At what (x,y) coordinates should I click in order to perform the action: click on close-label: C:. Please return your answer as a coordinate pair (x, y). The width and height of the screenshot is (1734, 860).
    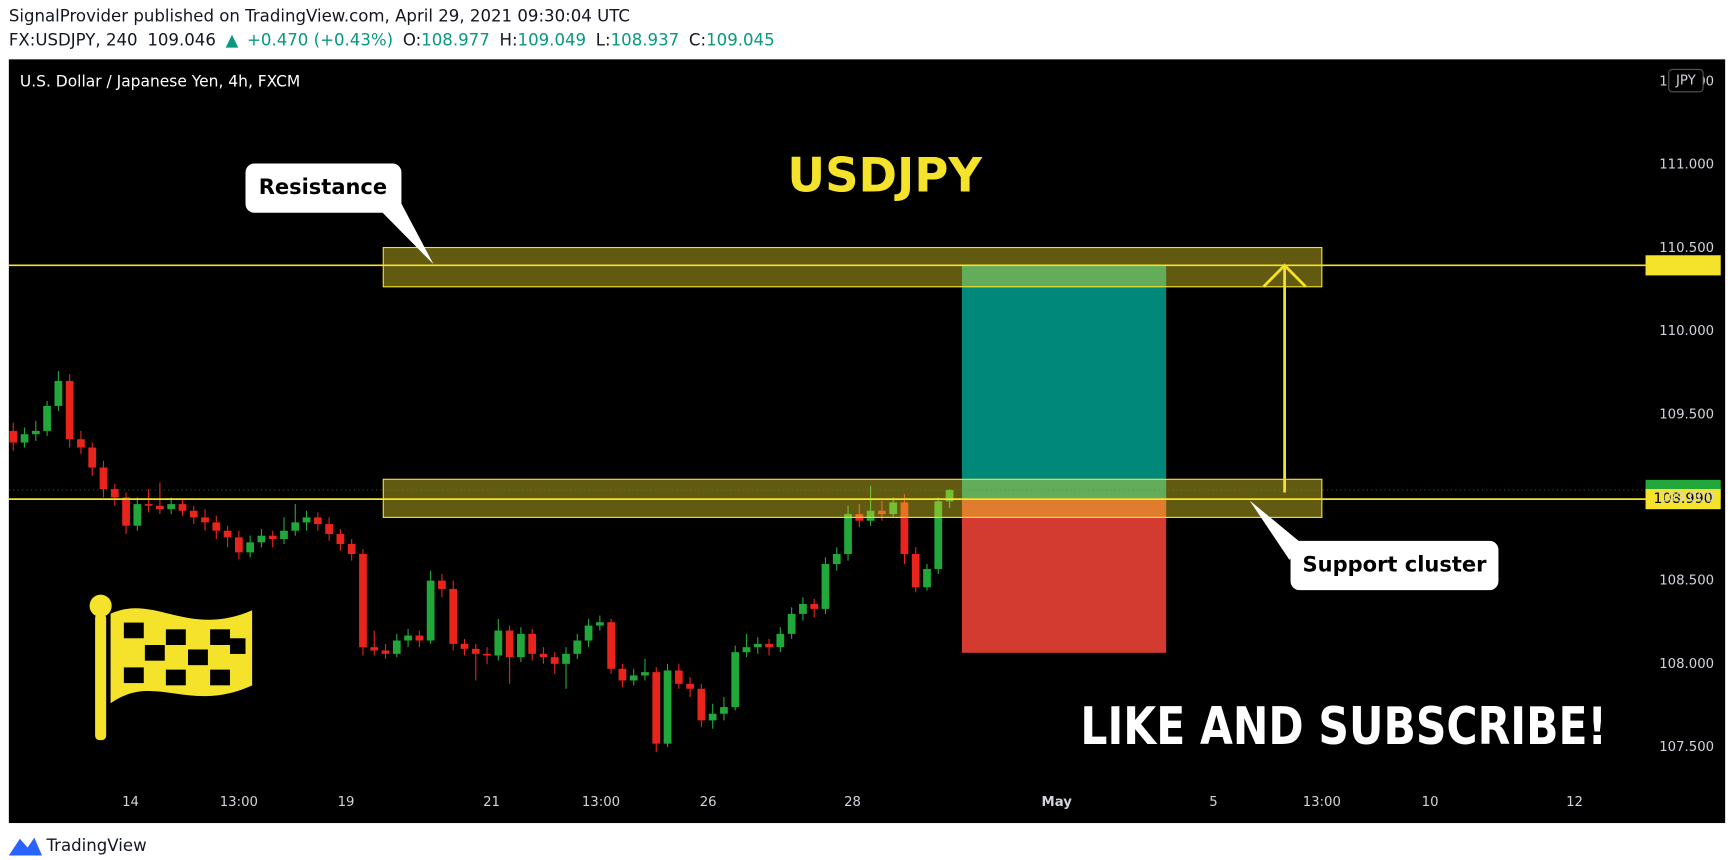
    Looking at the image, I should click on (697, 39).